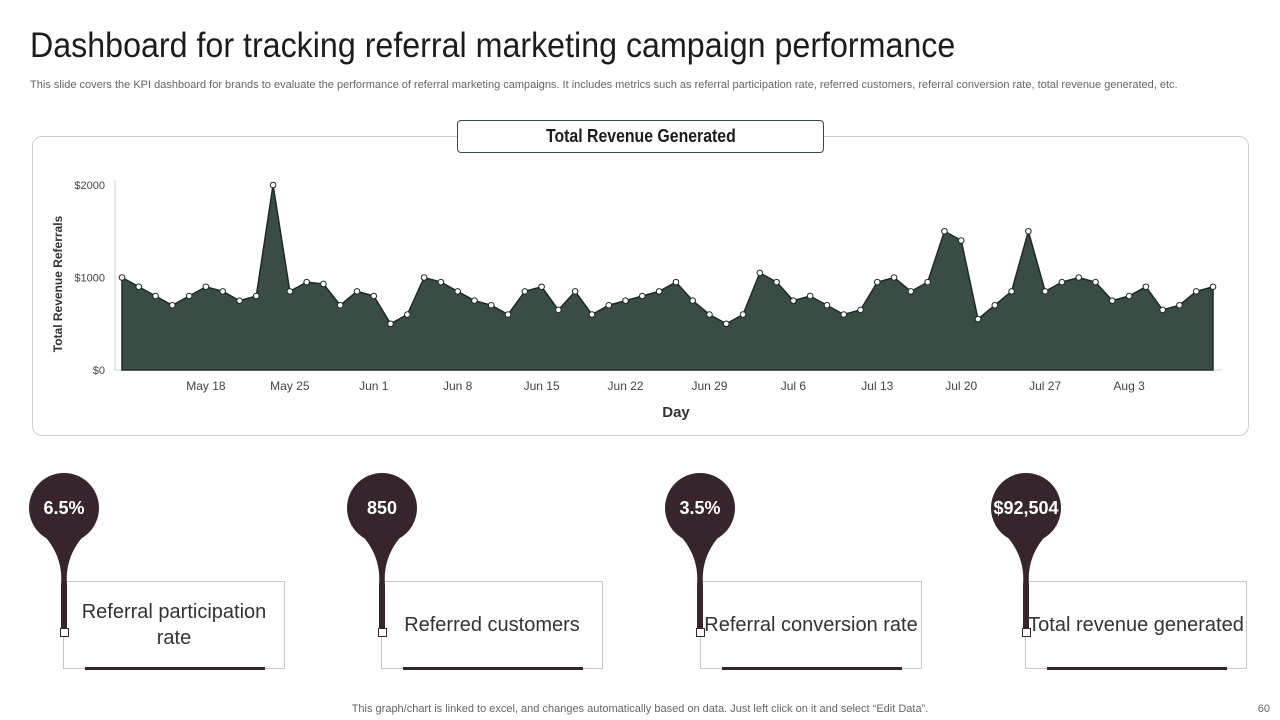 The height and width of the screenshot is (720, 1280). I want to click on kpi-value: $92,504, so click(1026, 507).